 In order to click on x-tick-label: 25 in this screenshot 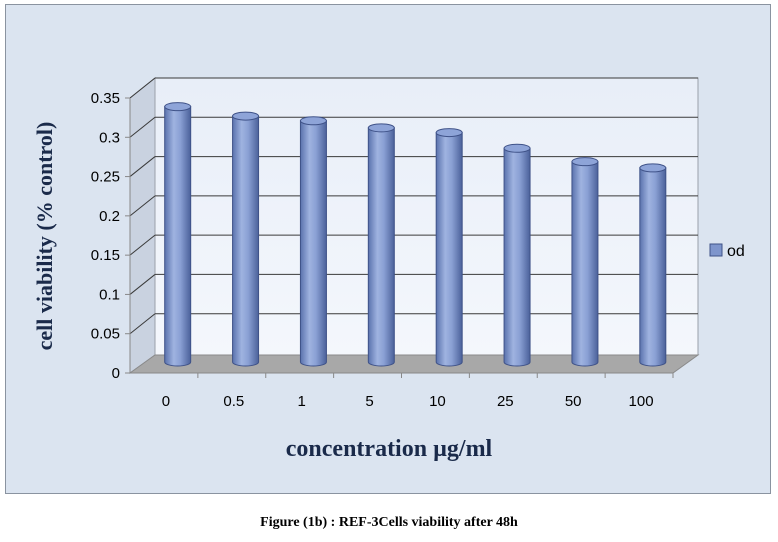, I will do `click(505, 401)`.